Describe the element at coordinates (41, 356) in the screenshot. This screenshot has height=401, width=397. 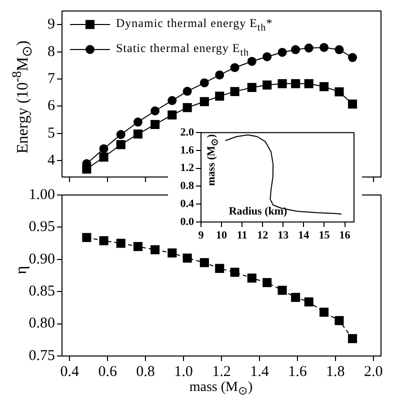
I see `y-tick-label: 0.75` at that location.